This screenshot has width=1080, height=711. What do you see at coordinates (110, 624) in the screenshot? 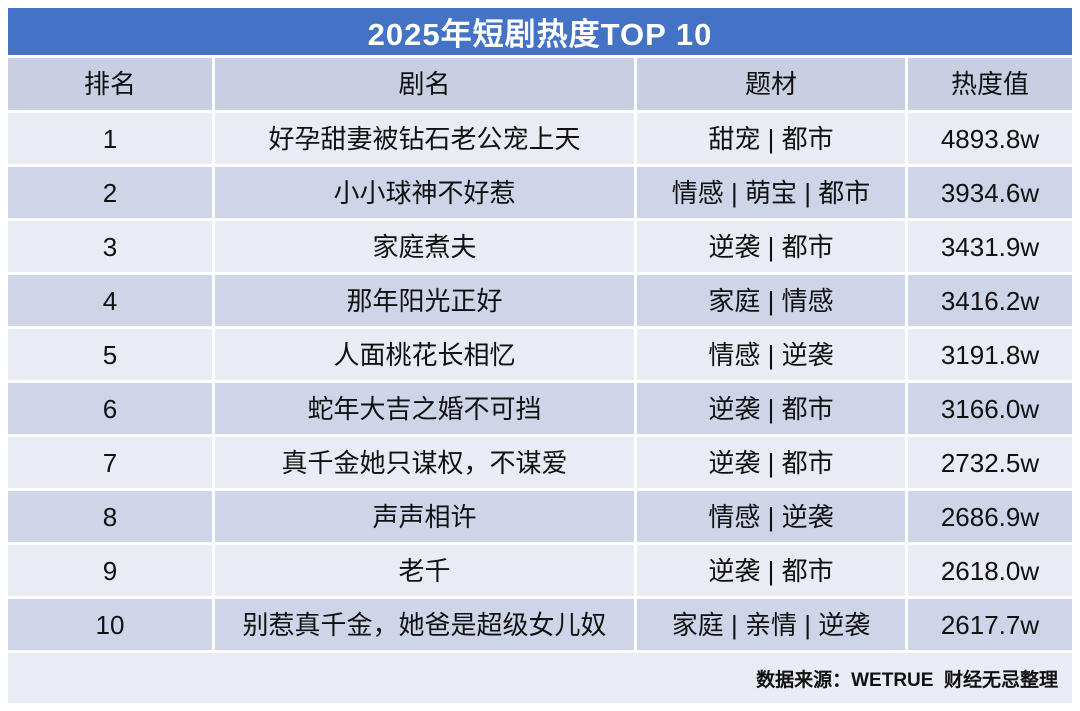
I see `rank-cell: 10` at bounding box center [110, 624].